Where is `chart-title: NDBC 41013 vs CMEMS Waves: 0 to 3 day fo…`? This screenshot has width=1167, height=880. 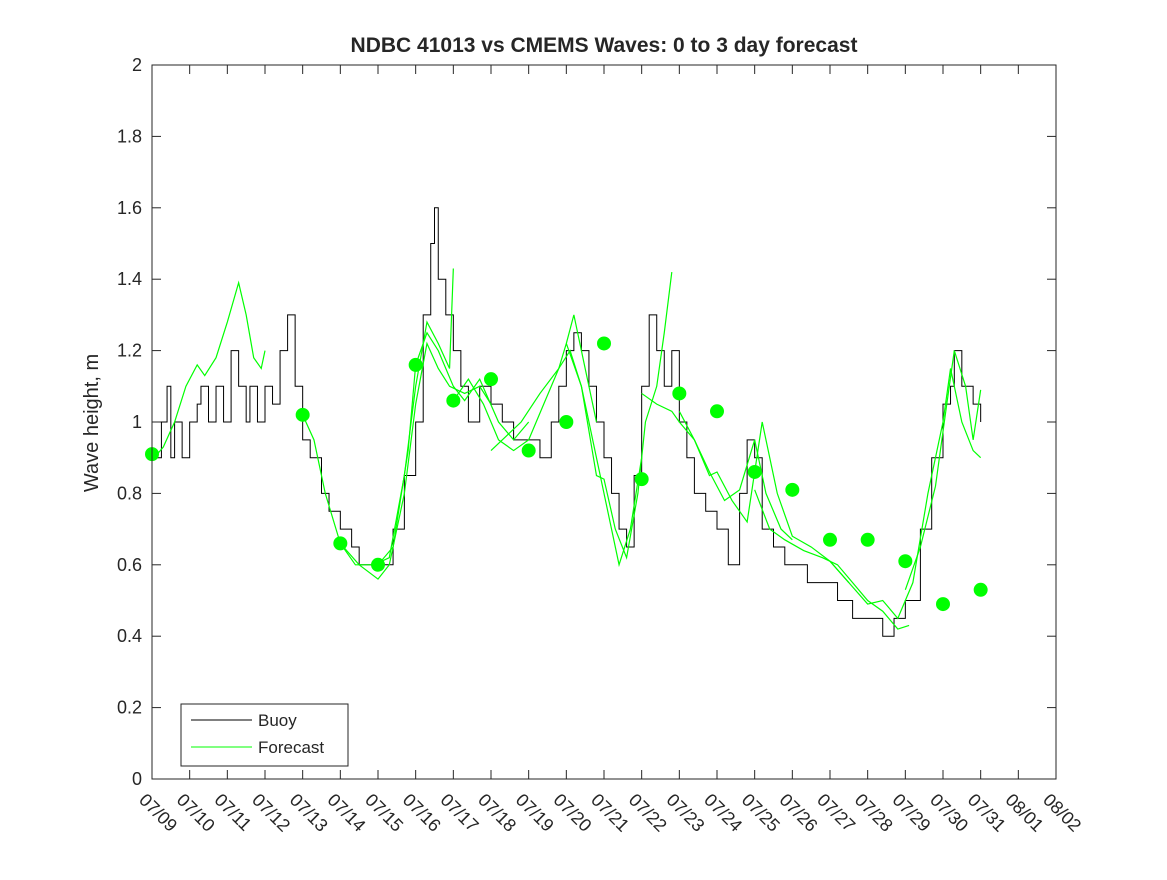
chart-title: NDBC 41013 vs CMEMS Waves: 0 to 3 day fo… is located at coordinates (604, 45).